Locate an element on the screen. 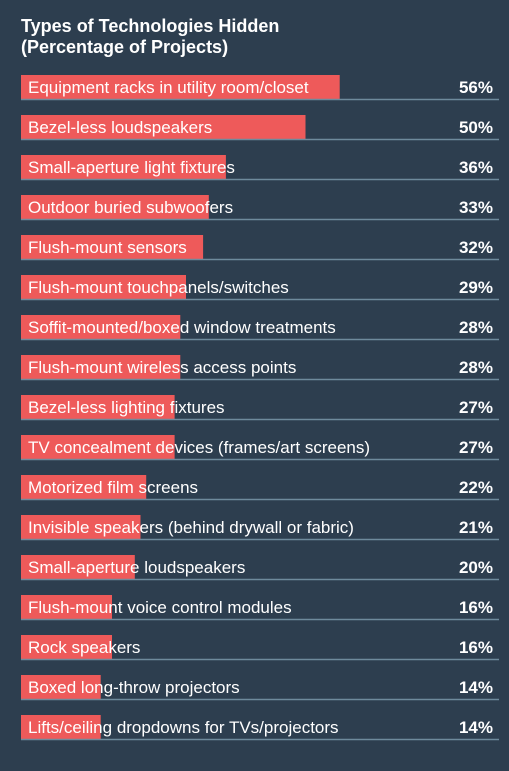  bar-label-1: Bezel-less loudspeakers is located at coordinates (120, 127).